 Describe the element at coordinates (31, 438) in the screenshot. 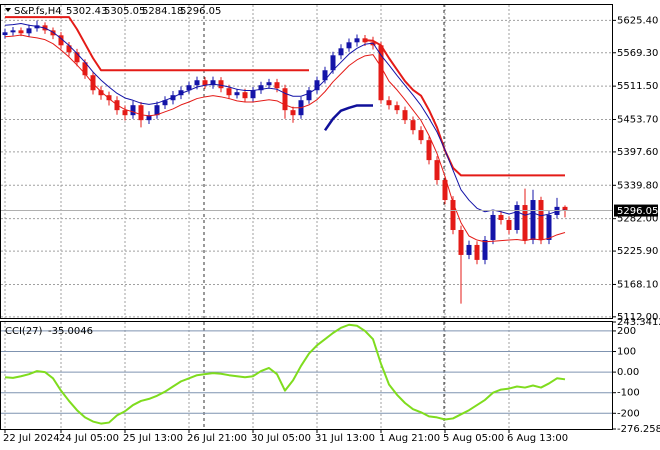

I see `x-tick-label: 22 Jul 2024` at that location.